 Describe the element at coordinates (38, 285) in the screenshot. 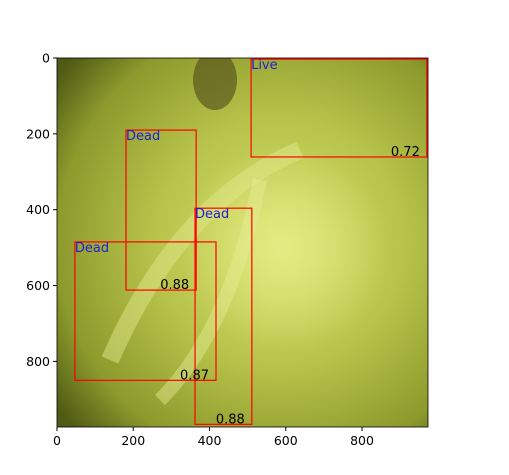

I see `y-tick-label: 600` at that location.